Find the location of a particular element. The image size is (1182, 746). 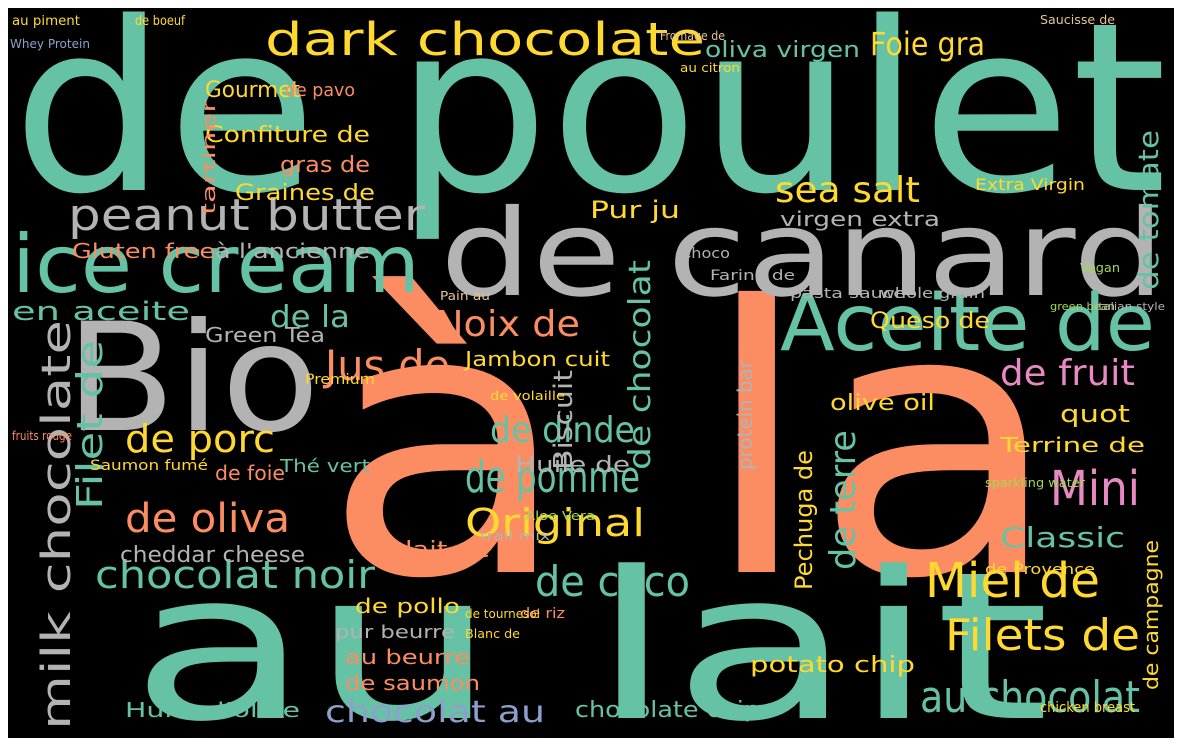

word: au chocolat is located at coordinates (1030, 697).